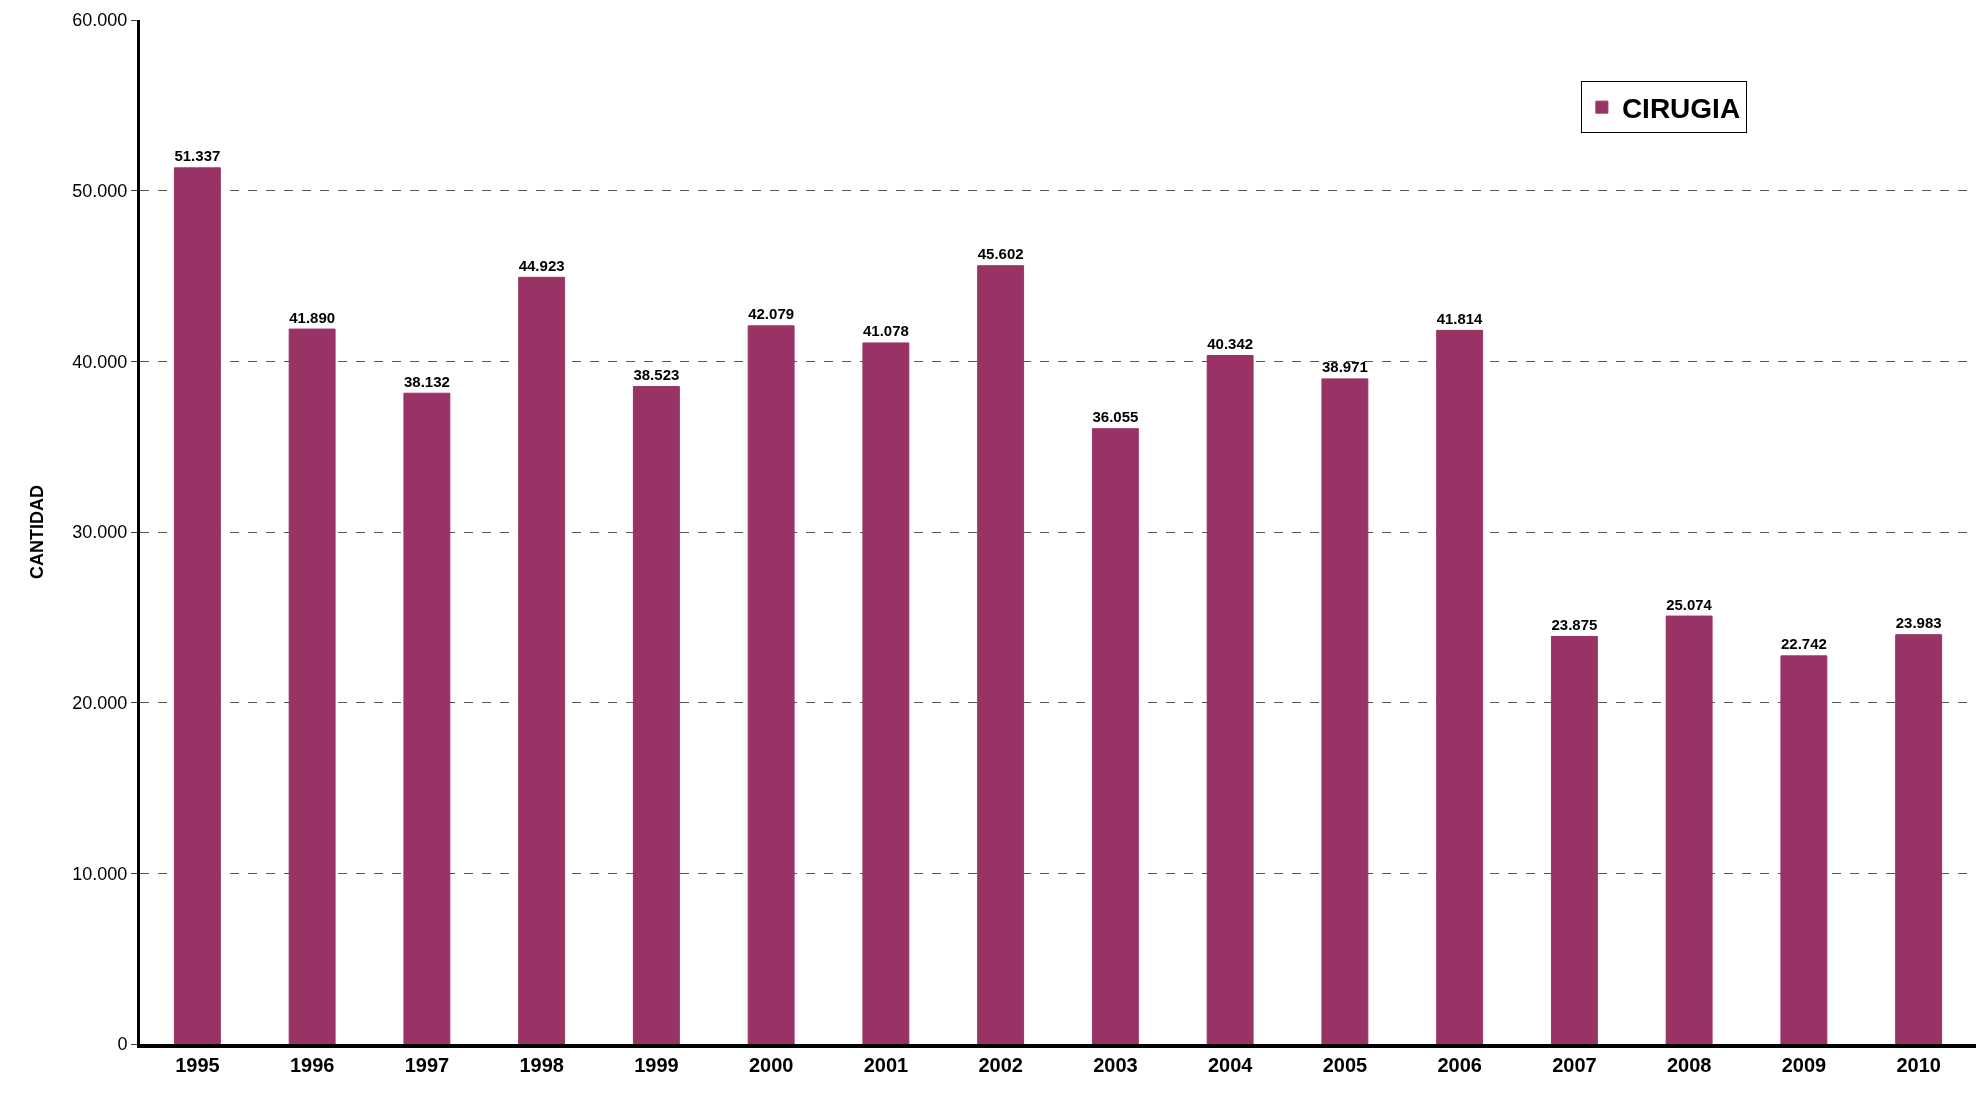 This screenshot has width=1986, height=1094. I want to click on data-label: 23.983, so click(1918, 623).